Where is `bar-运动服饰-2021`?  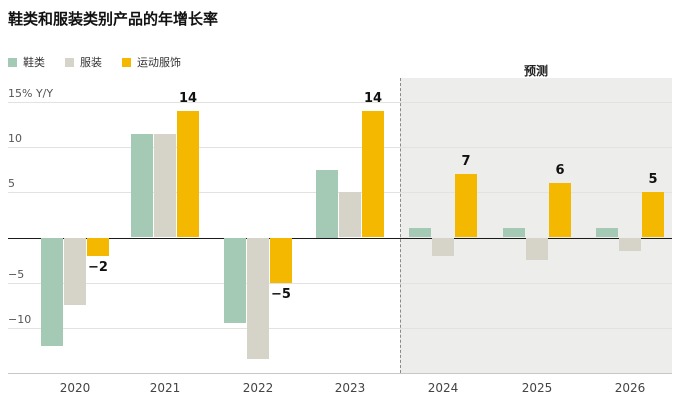
bar-运动服饰-2021 is located at coordinates (188, 174).